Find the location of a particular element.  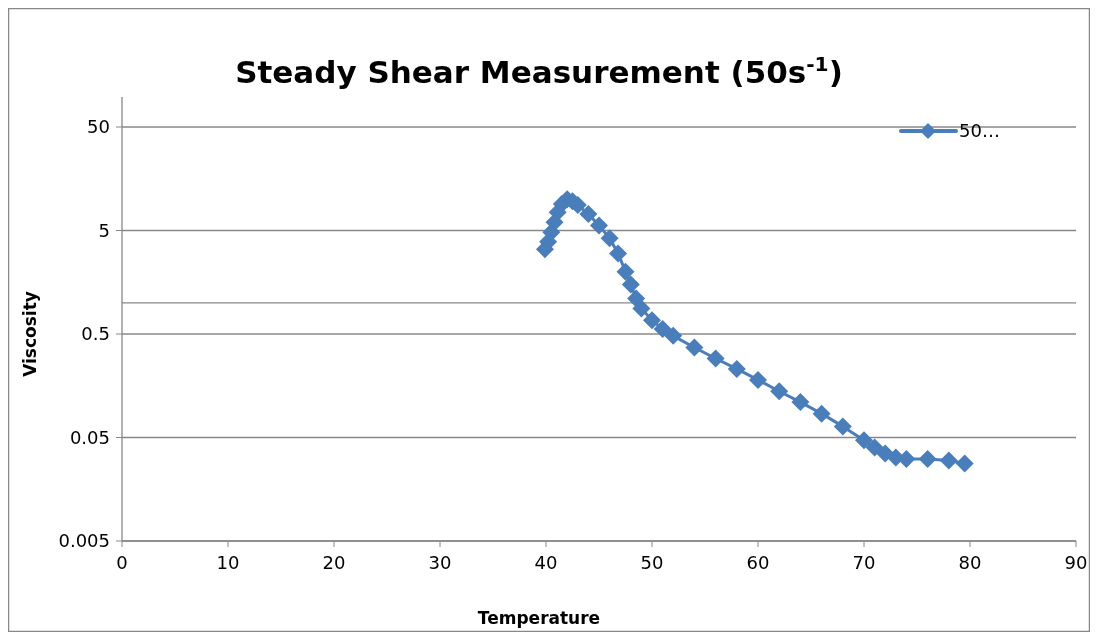

y-tick-label: 5 is located at coordinates (104, 230).